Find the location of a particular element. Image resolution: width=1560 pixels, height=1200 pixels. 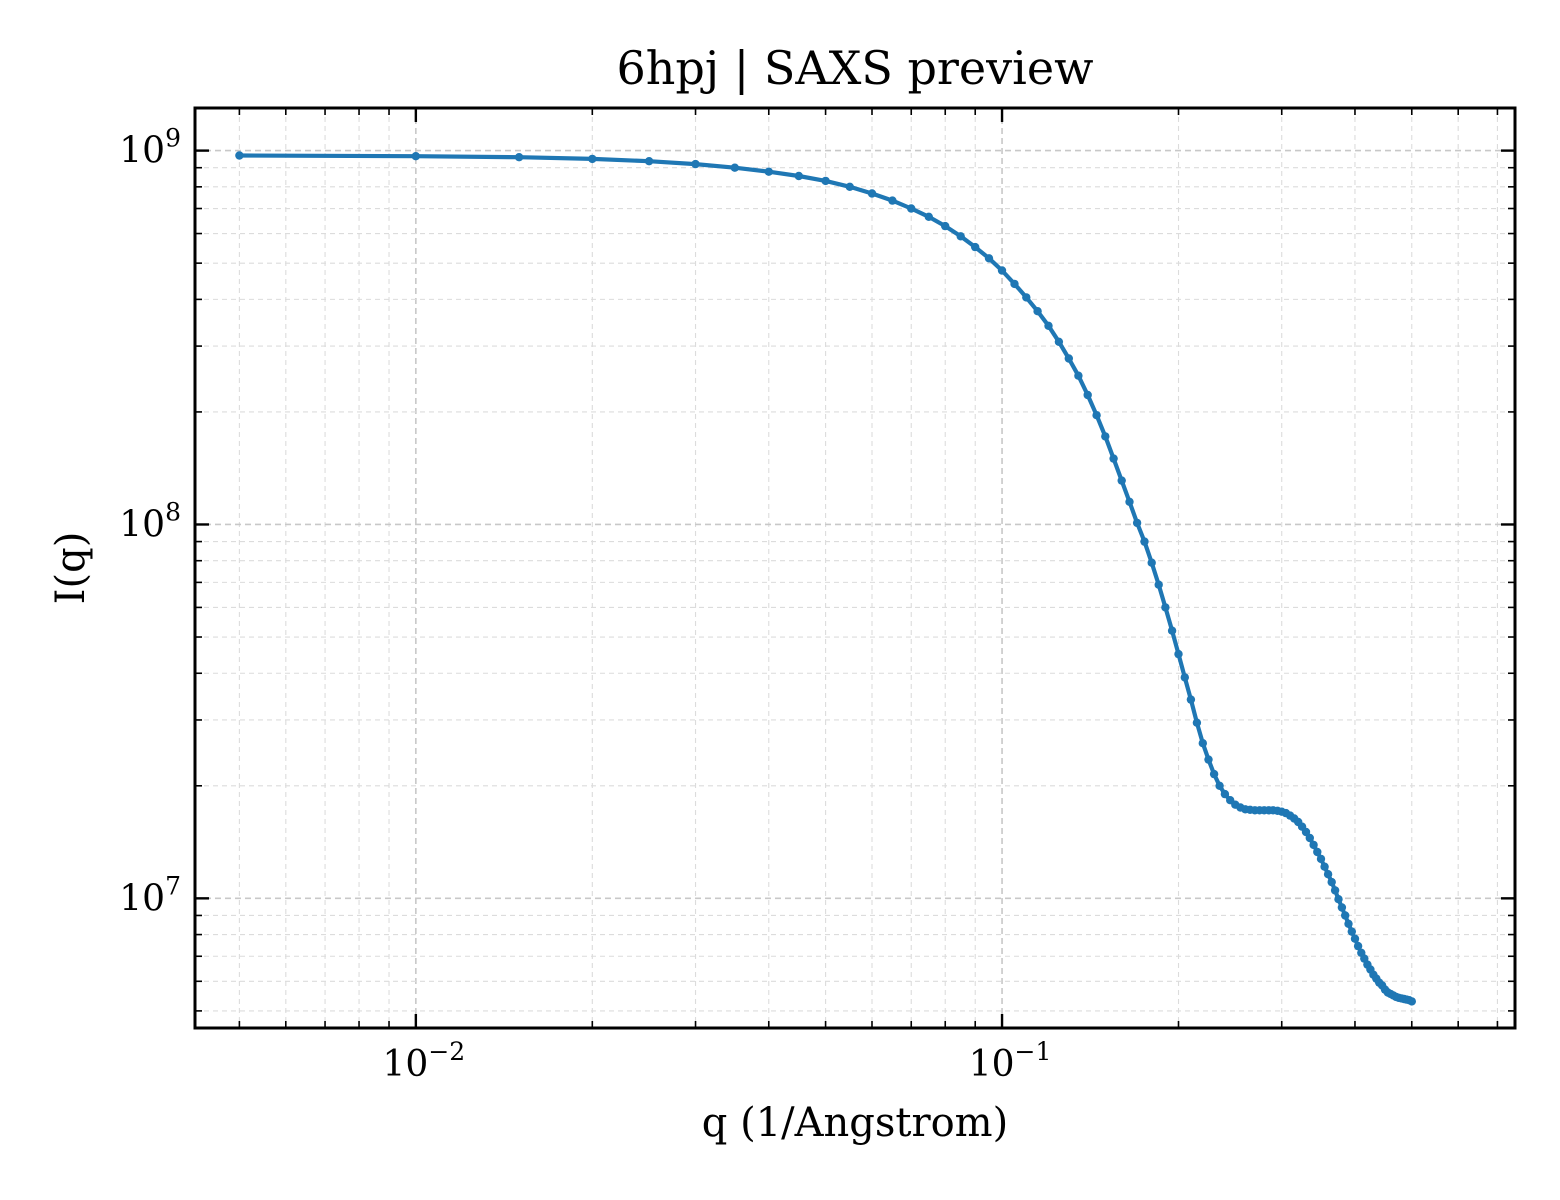

x-tick-label: 10⁻² is located at coordinates (424, 1061).